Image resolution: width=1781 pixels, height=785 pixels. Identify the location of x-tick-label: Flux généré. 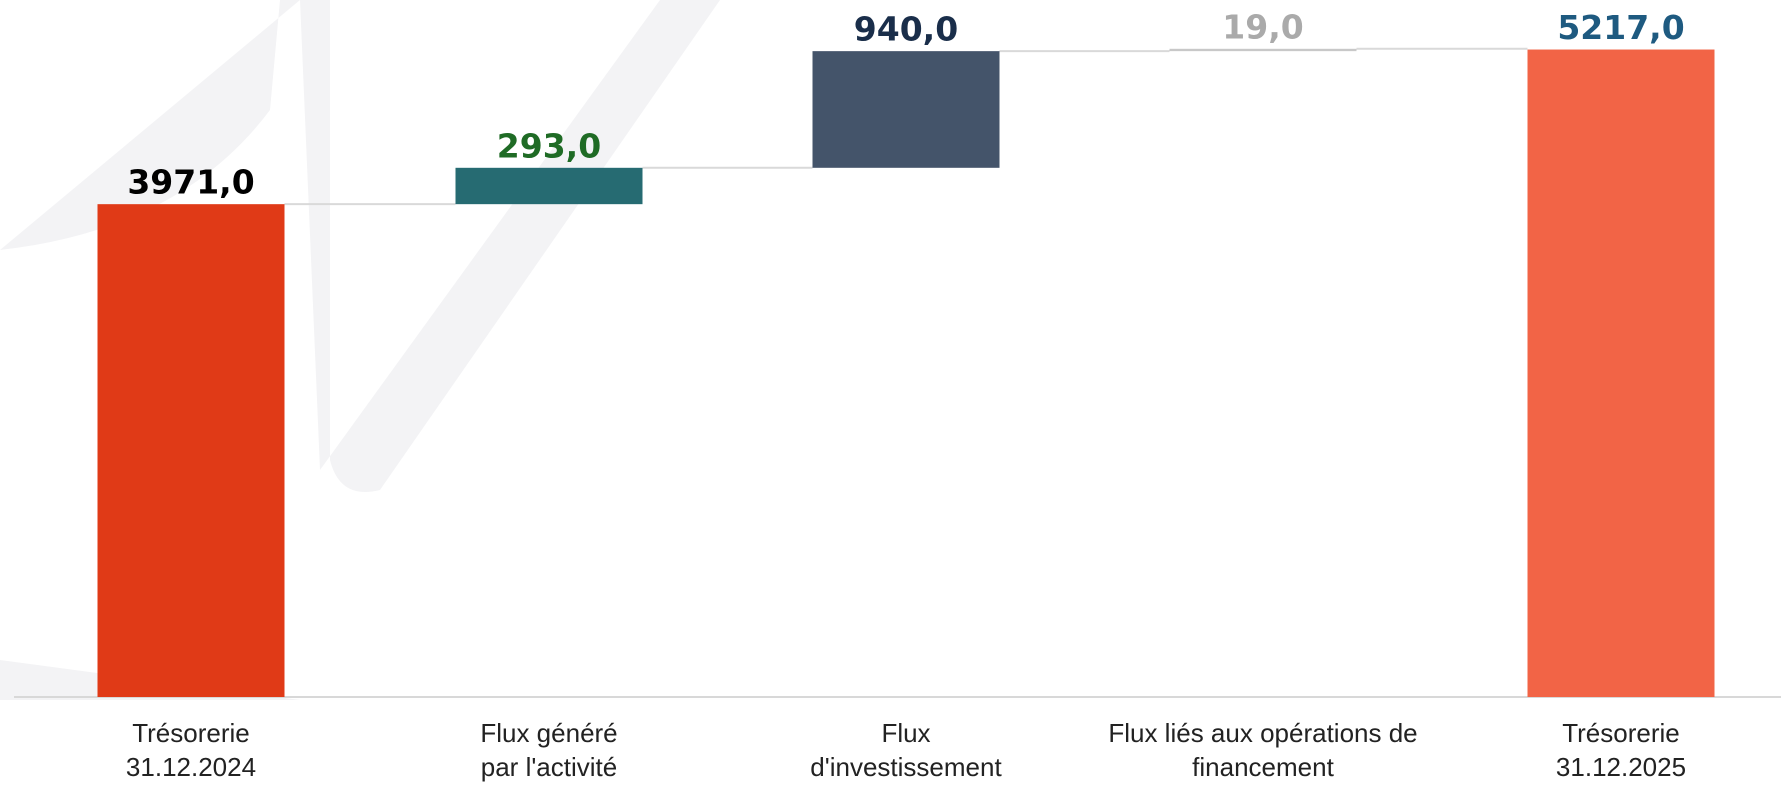
(548, 733).